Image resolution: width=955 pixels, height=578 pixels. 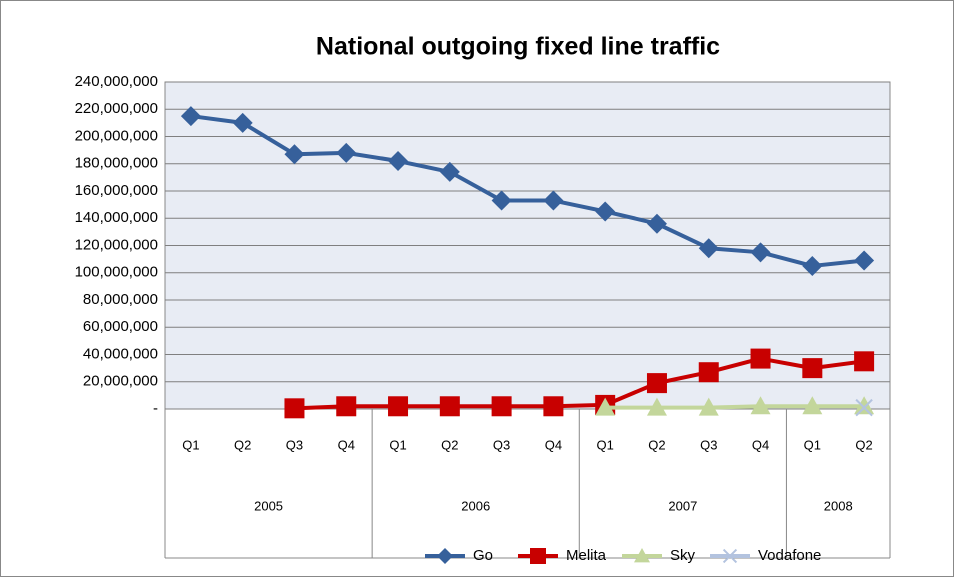 What do you see at coordinates (683, 555) in the screenshot?
I see `legend-label: Sky` at bounding box center [683, 555].